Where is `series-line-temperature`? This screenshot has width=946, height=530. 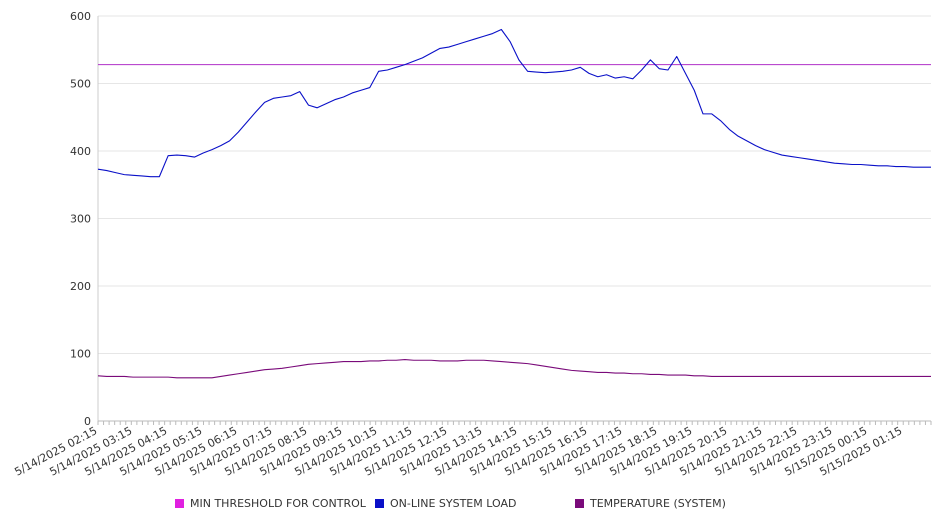 series-line-temperature is located at coordinates (514, 369).